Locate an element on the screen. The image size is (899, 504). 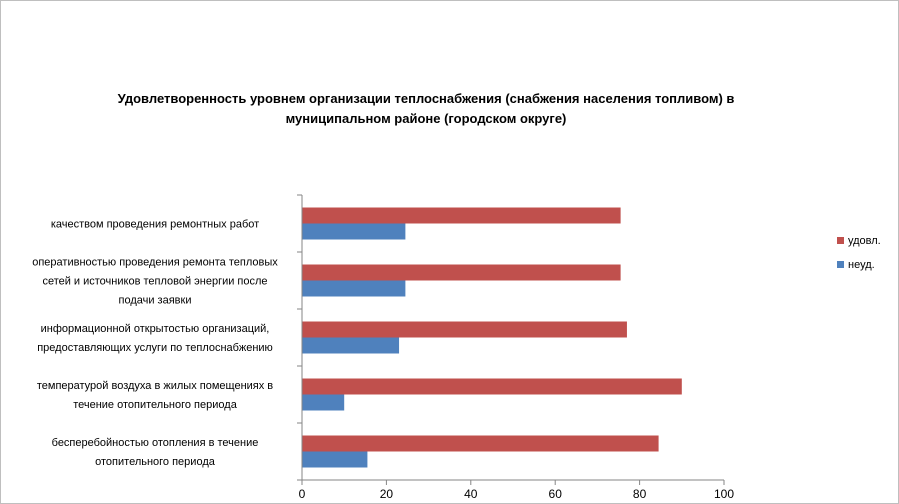
x-tick-label: 0 is located at coordinates (302, 494).